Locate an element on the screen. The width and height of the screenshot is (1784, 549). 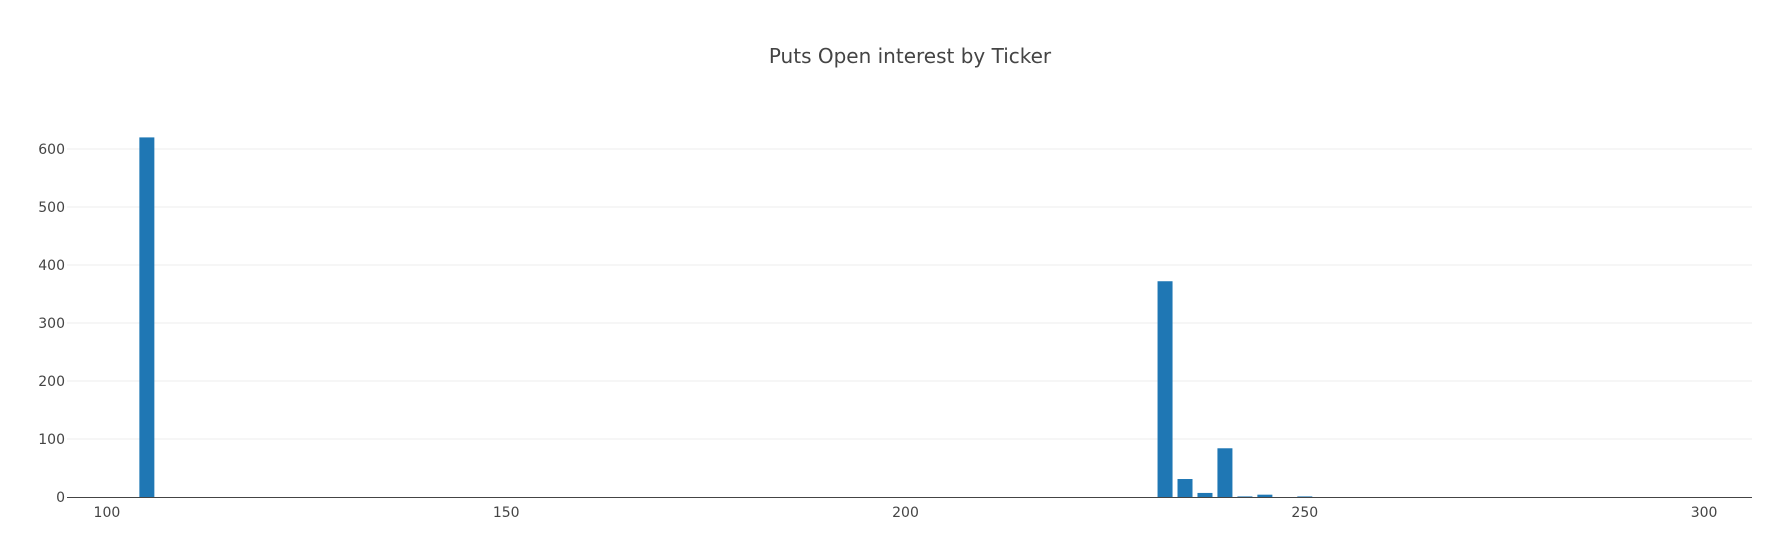
x-axis-ticks: 100 150 200 250 300 is located at coordinates (906, 513).